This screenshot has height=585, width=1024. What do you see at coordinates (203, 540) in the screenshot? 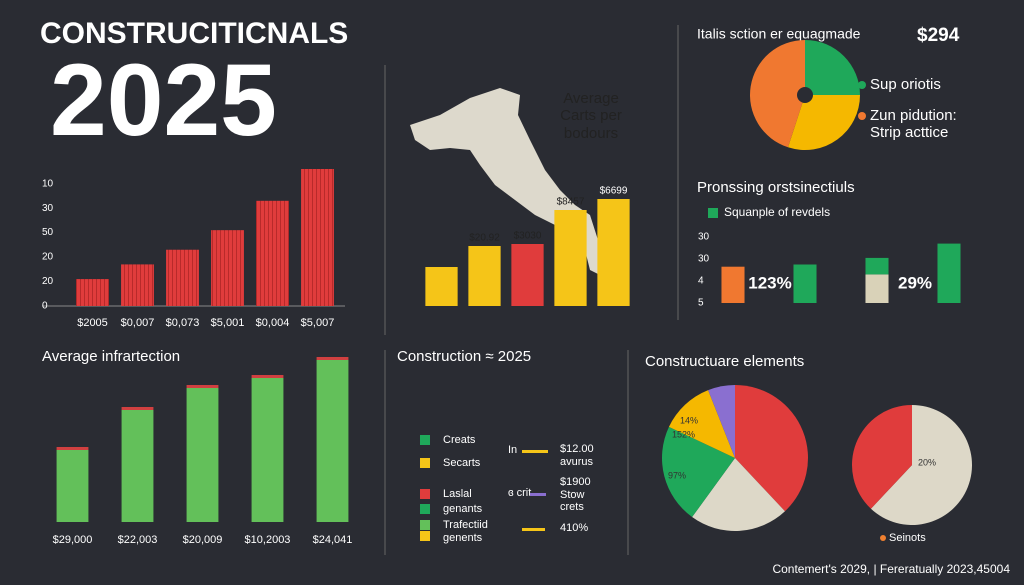
I see `x-tick-label: $20,009` at bounding box center [203, 540].